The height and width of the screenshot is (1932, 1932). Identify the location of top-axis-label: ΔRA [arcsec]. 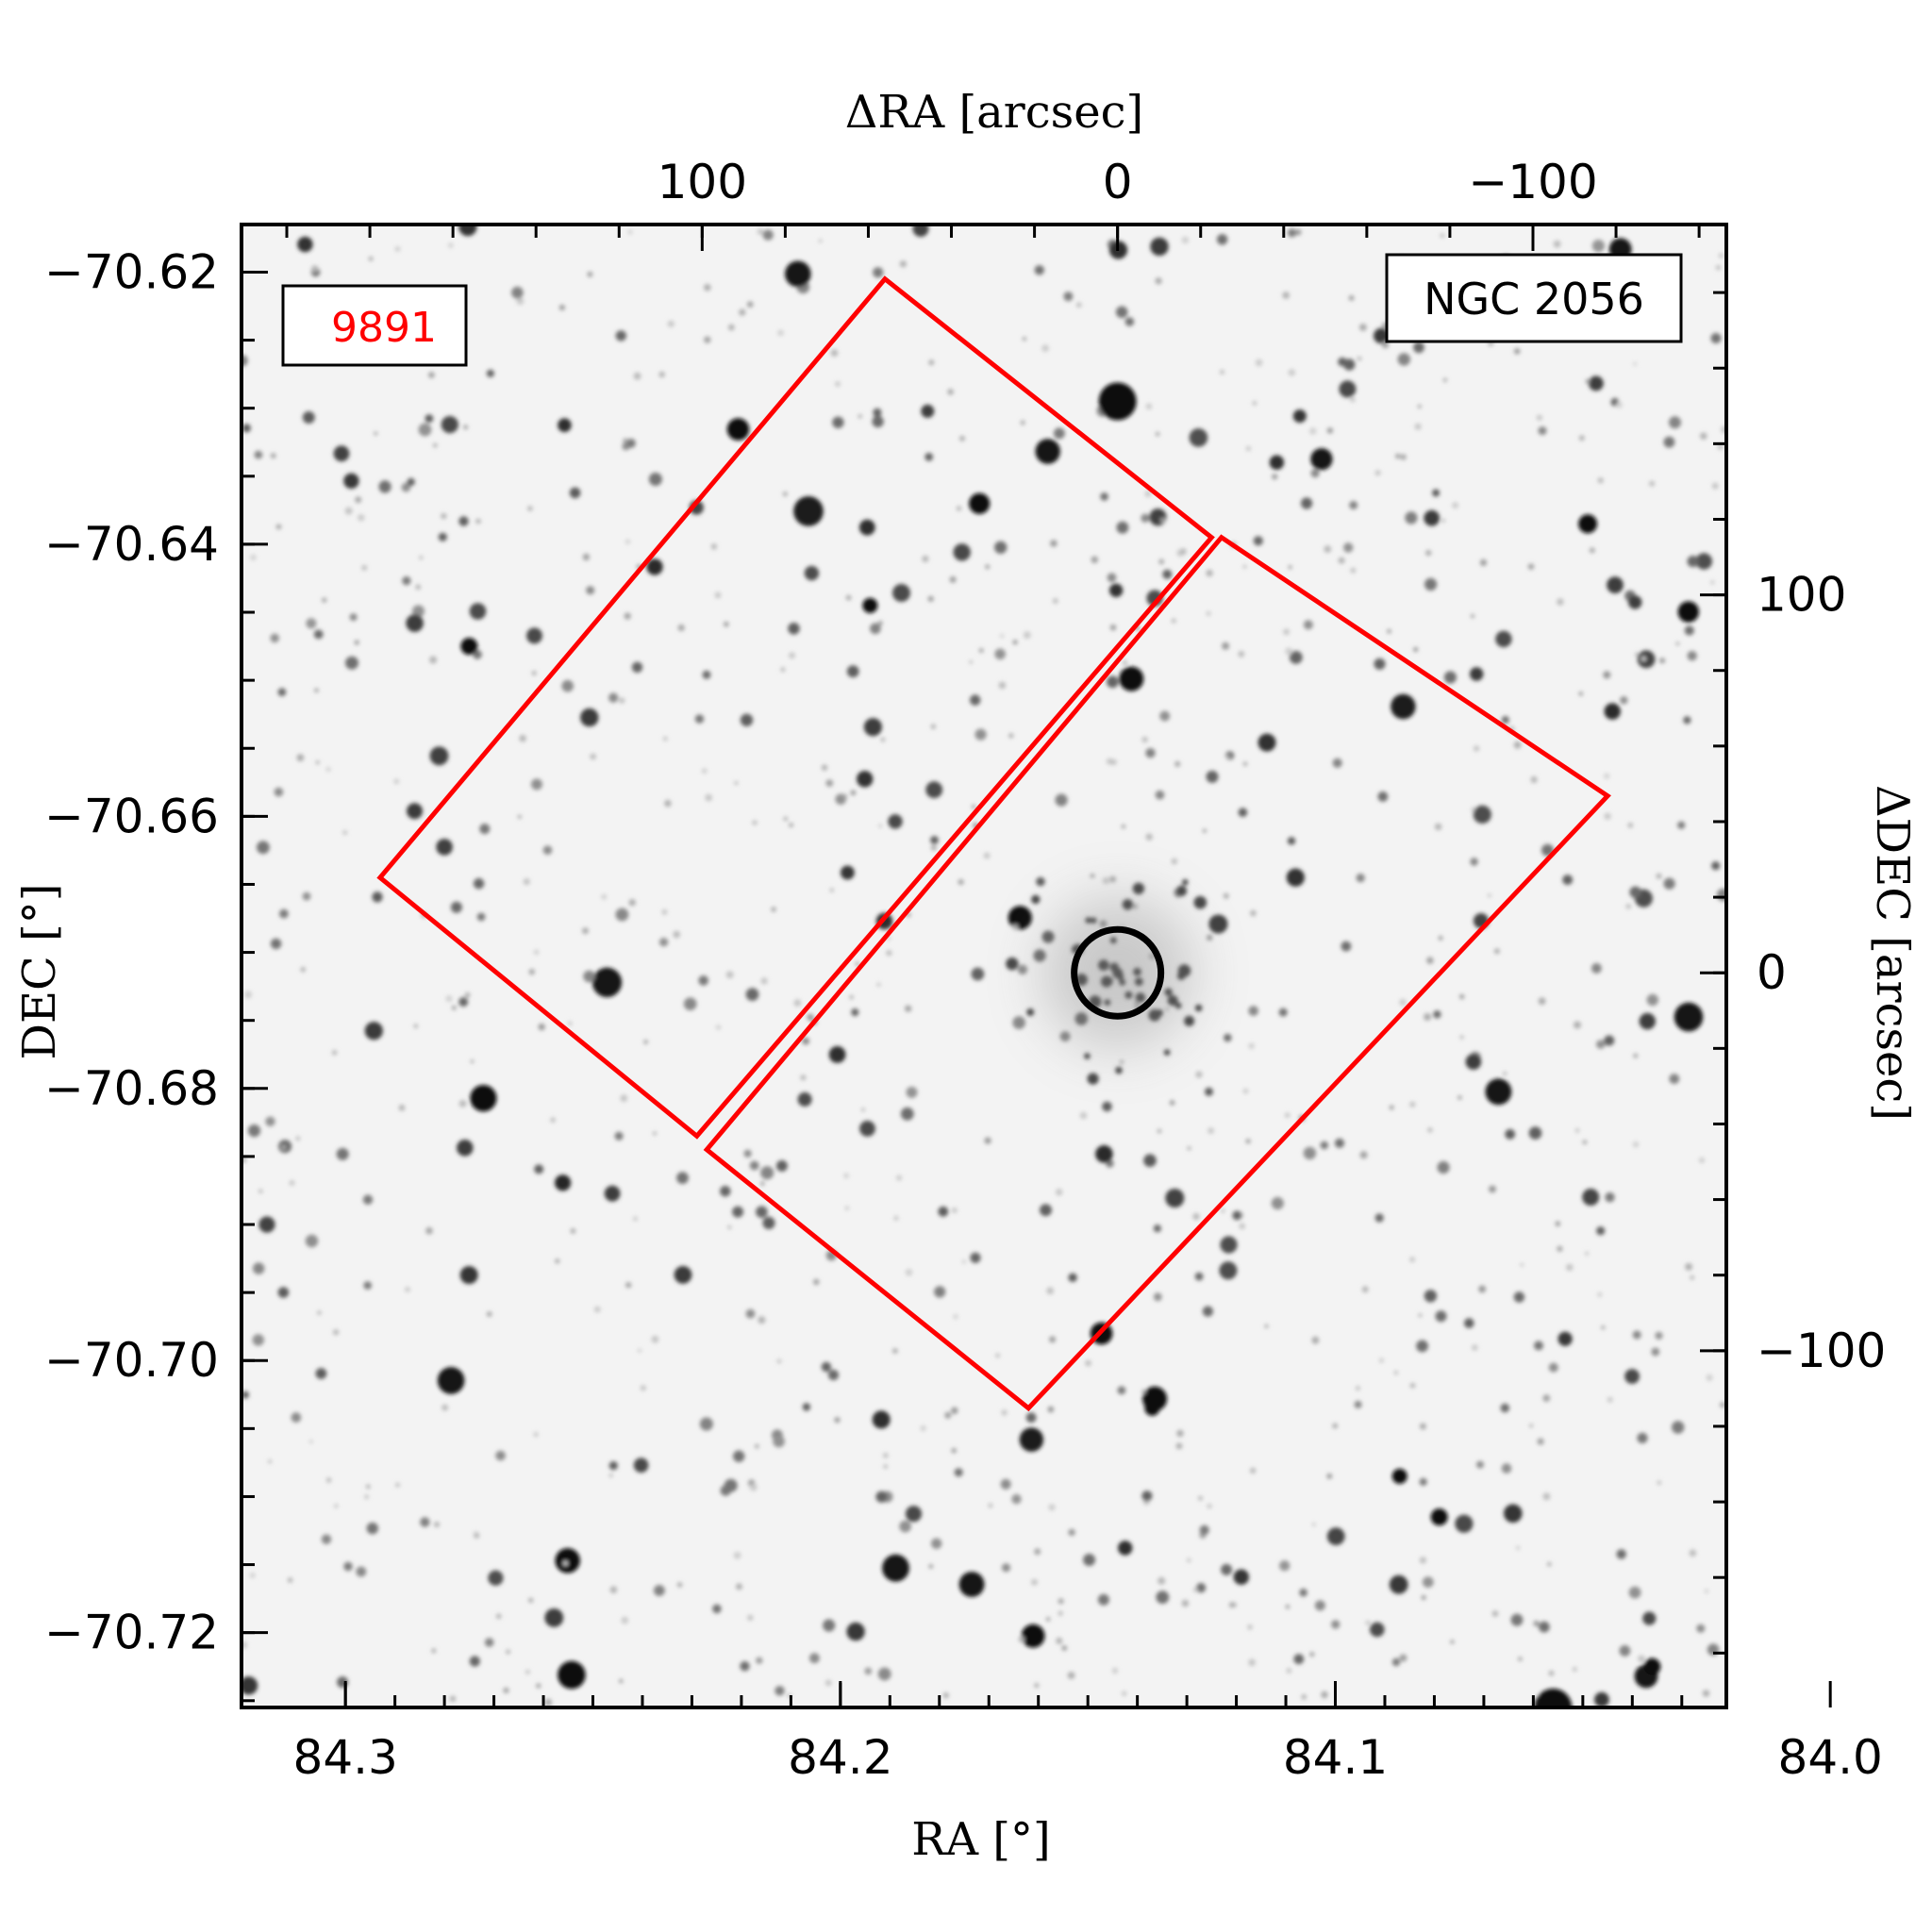
(994, 113).